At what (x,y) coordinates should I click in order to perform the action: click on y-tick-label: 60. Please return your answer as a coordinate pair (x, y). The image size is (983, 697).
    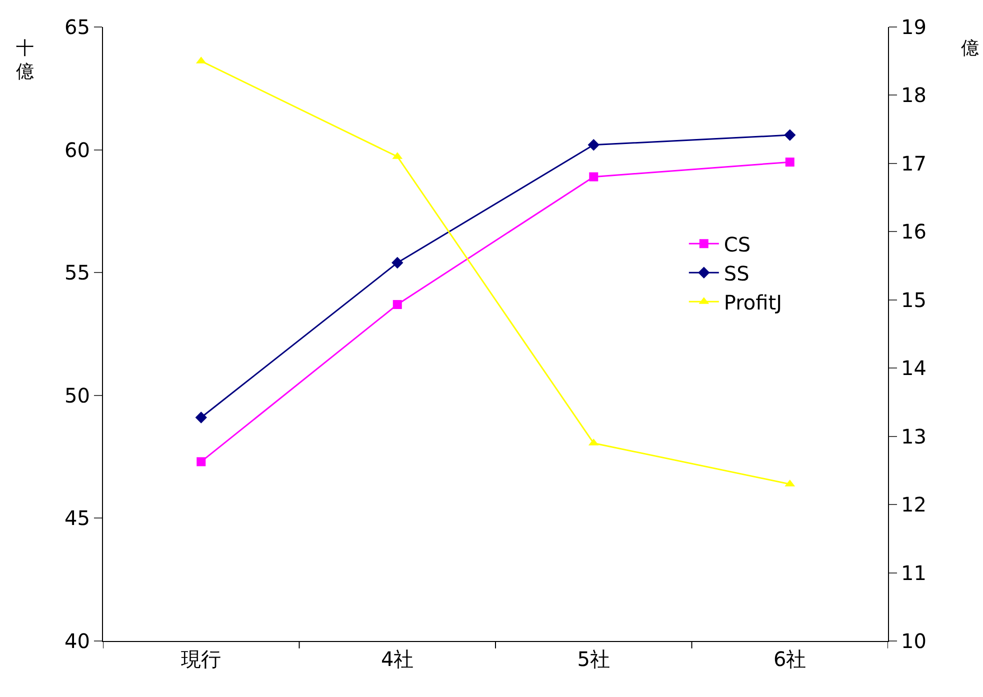
    Looking at the image, I should click on (77, 150).